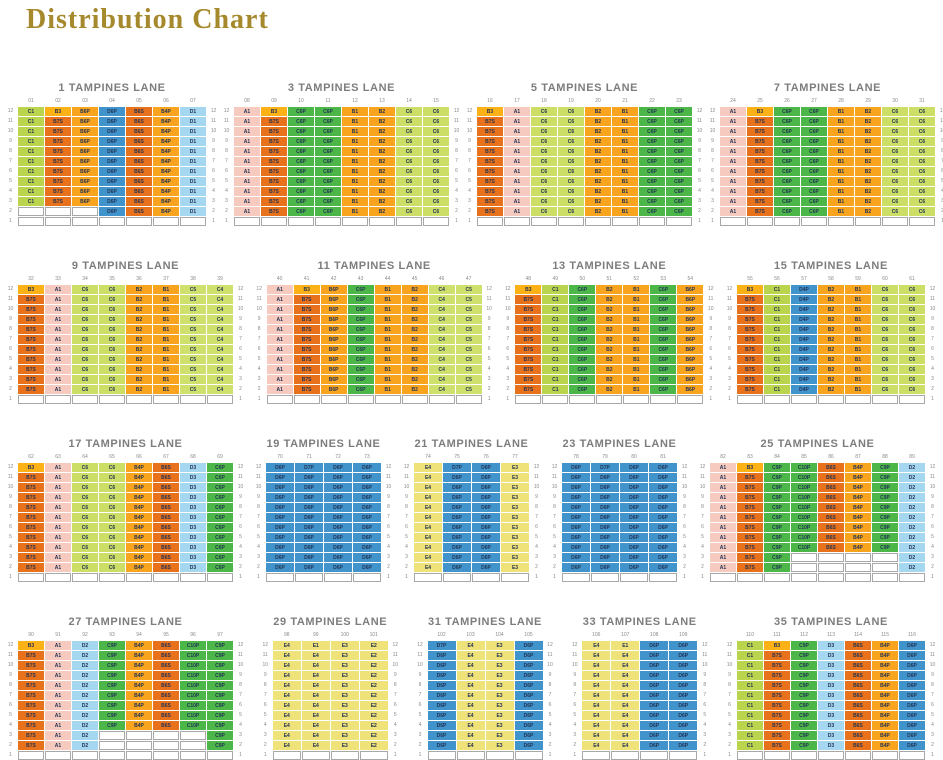 The width and height of the screenshot is (943, 760). I want to click on floor-label-left: 2, so click(10, 745).